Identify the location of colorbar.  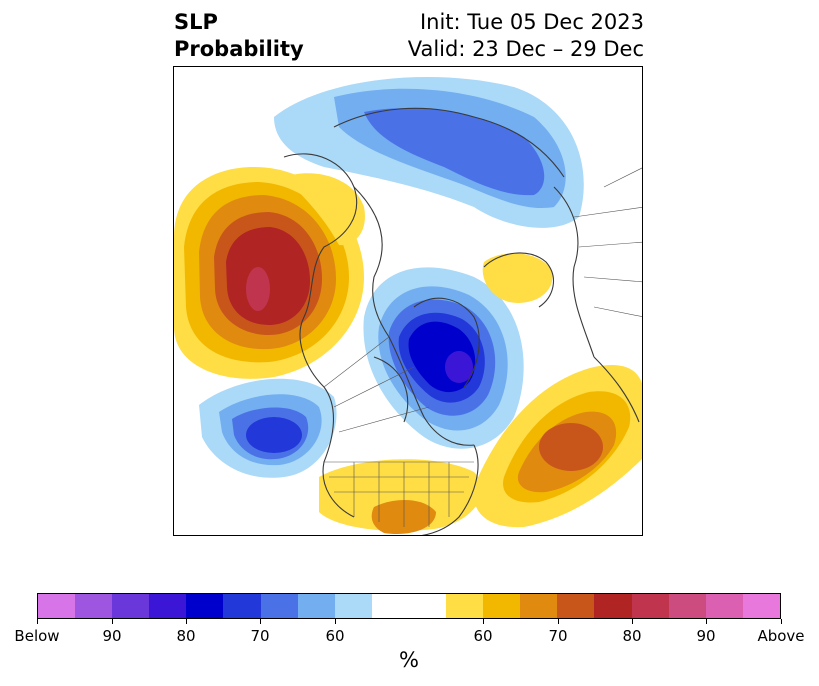
(409, 606).